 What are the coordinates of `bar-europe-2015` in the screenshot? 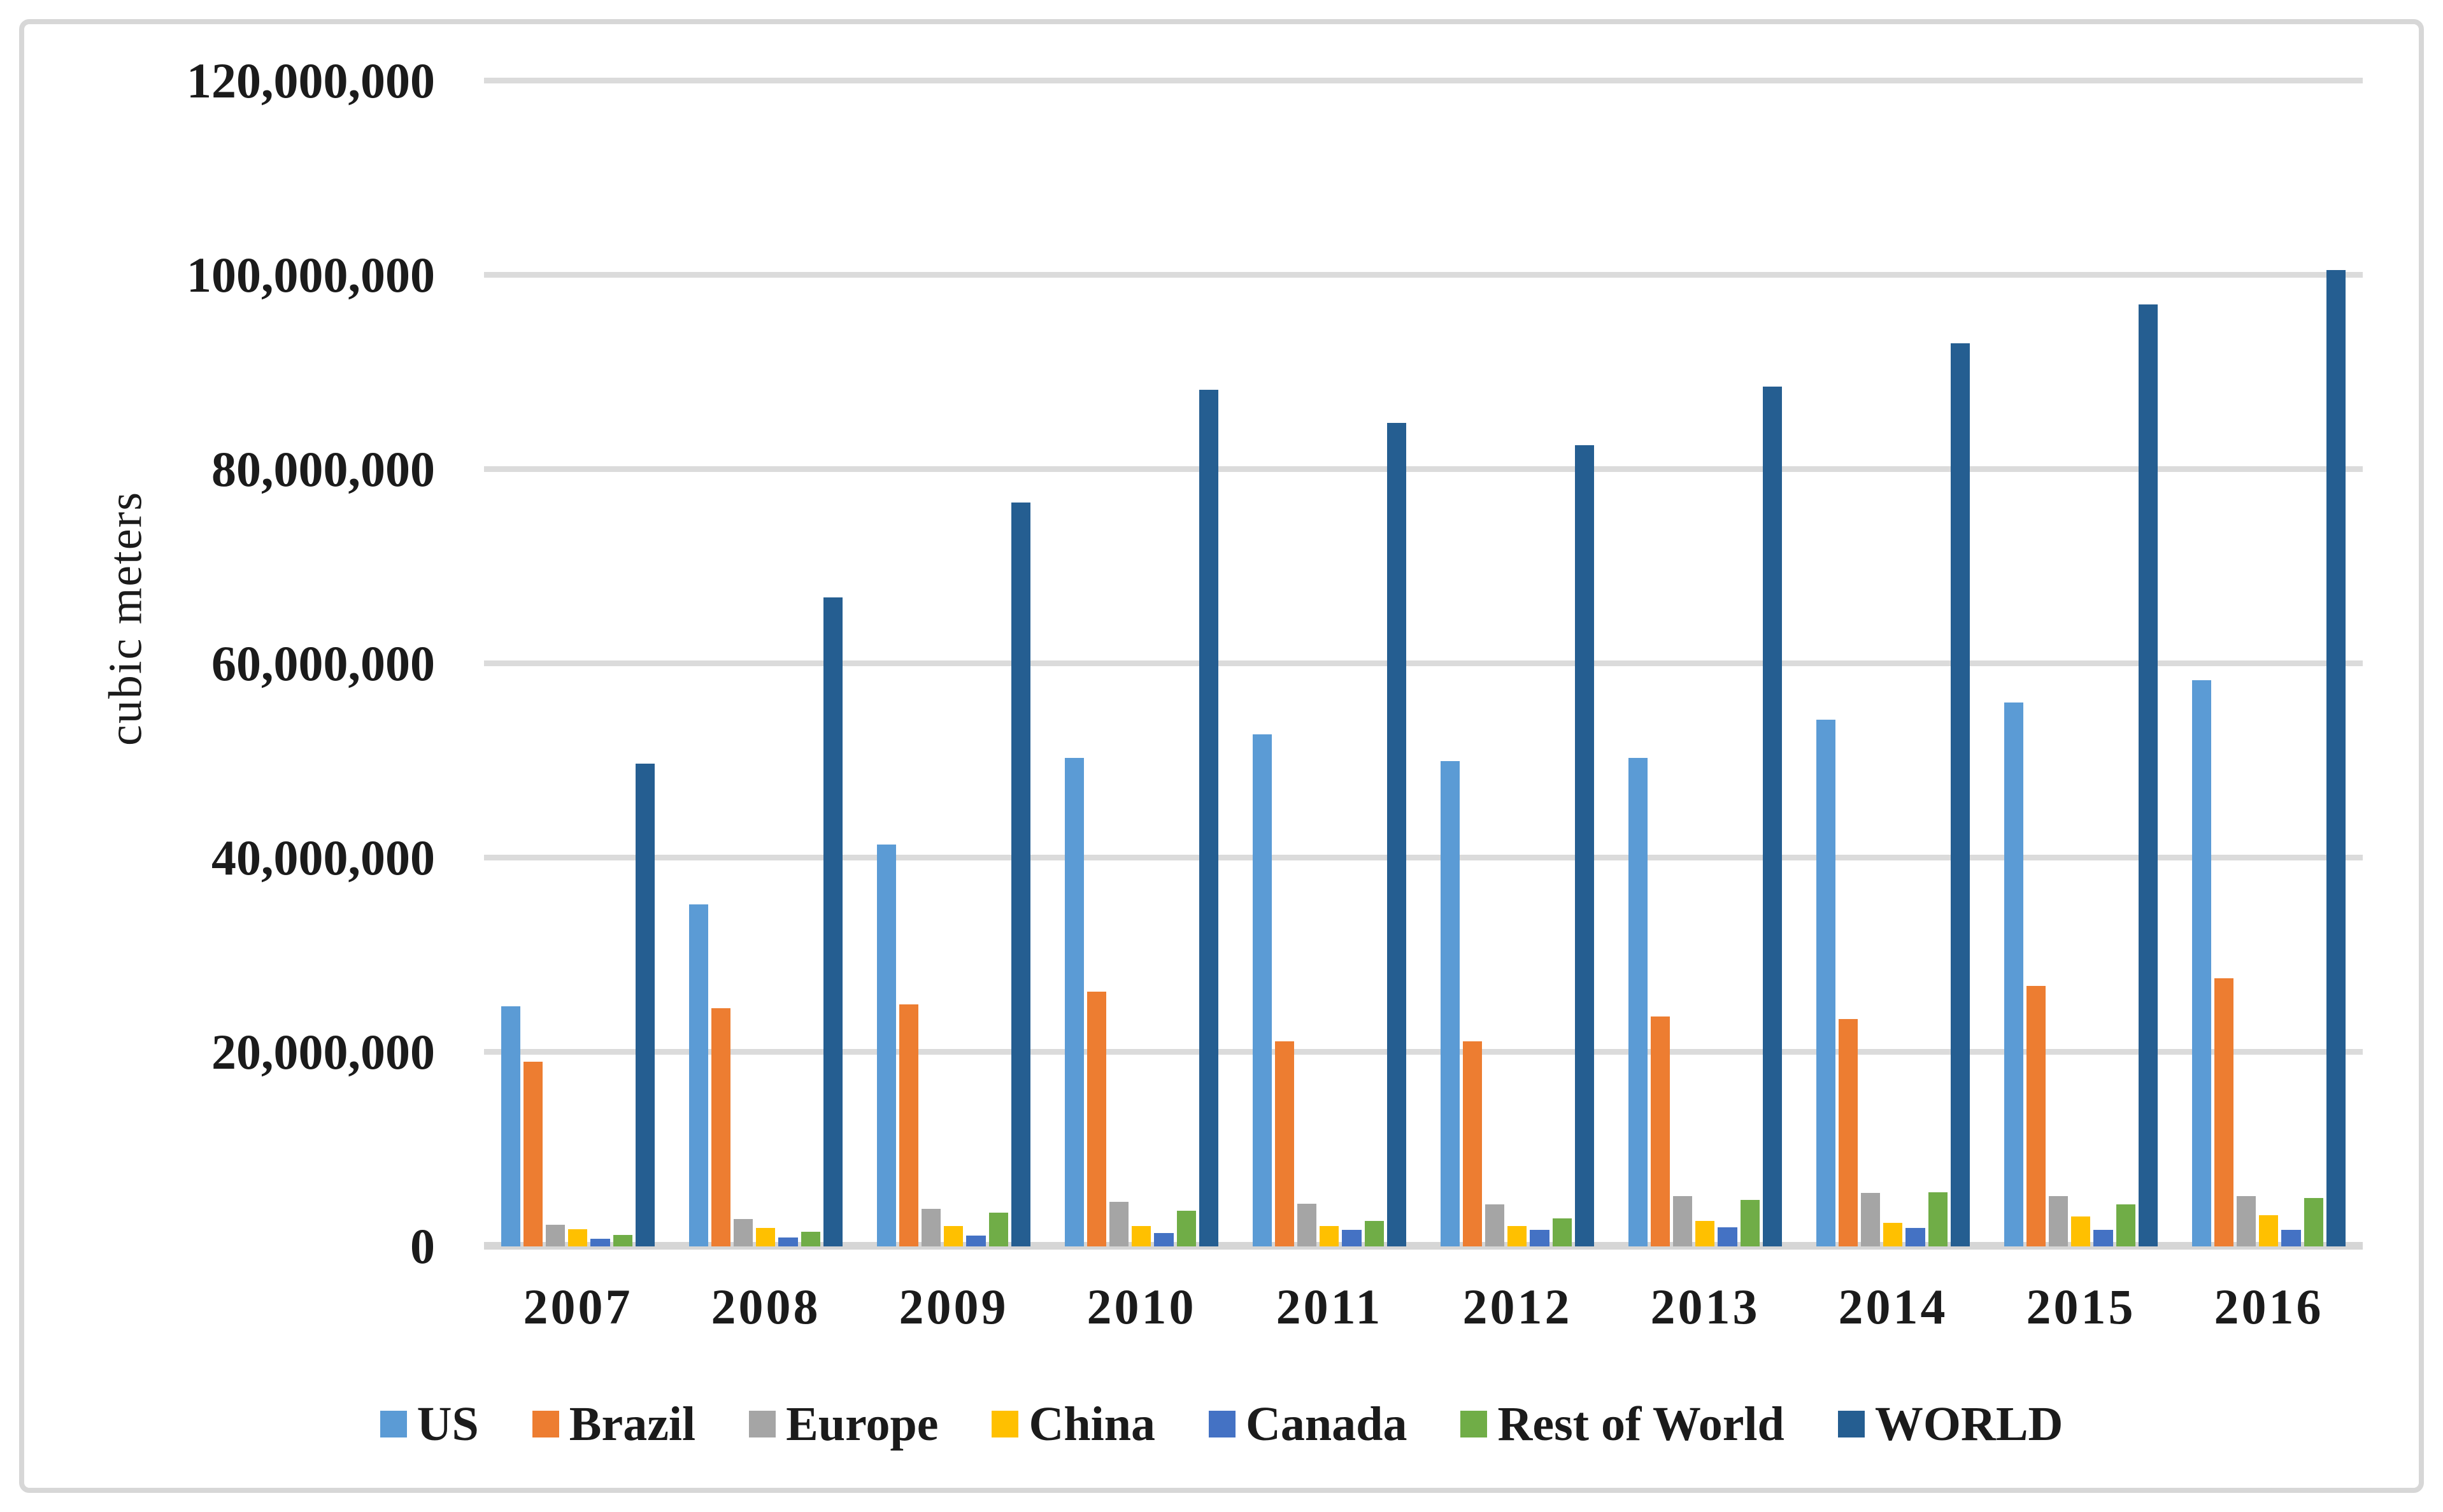 It's located at (2059, 1220).